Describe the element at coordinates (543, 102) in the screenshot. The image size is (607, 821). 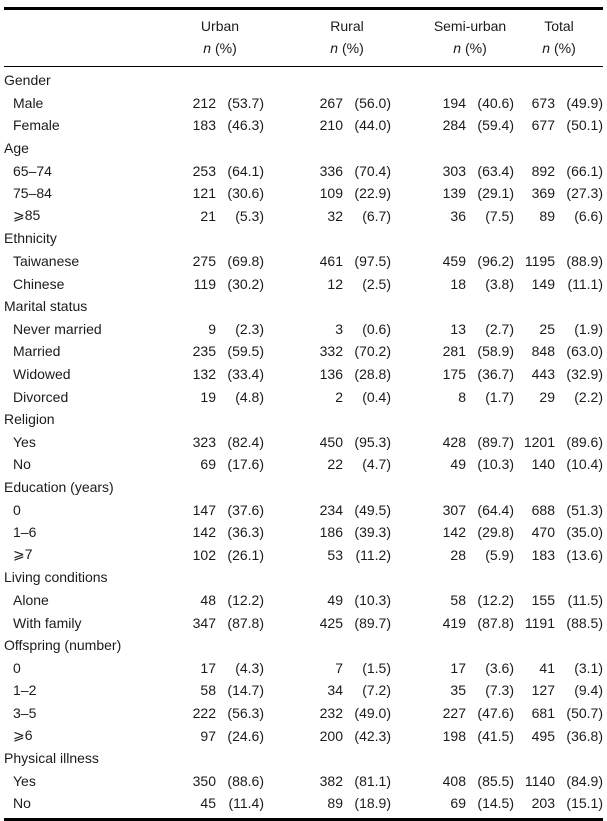
I see `cell-count: 673` at that location.